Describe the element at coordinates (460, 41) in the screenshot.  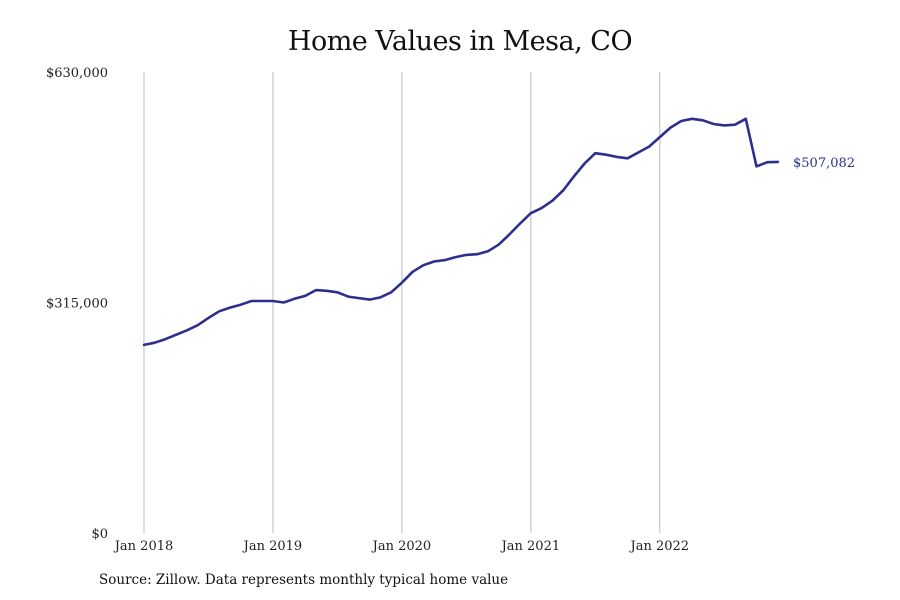
I see `chart-title: Home Values in Mesa, CO` at that location.